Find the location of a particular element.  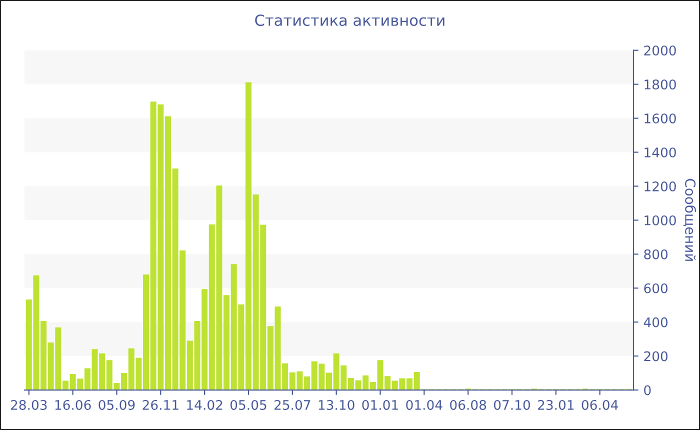

x-tick-label: 01.01 is located at coordinates (380, 405).